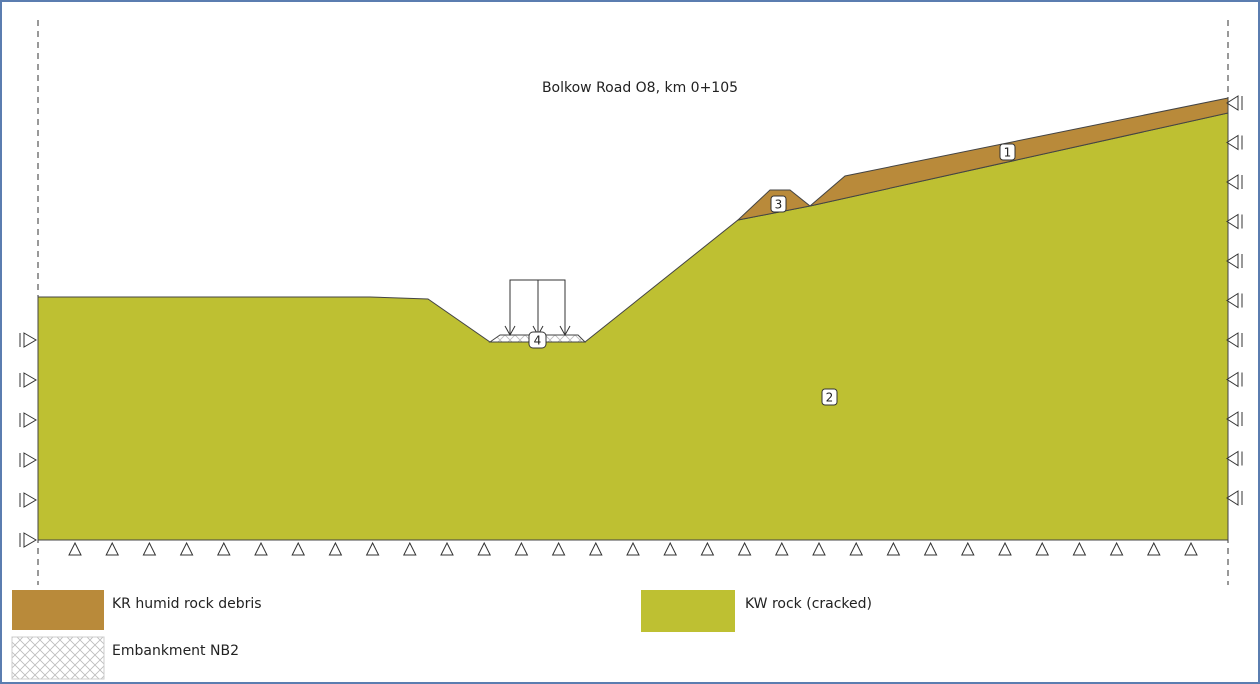 This screenshot has height=684, width=1260. What do you see at coordinates (537, 308) in the screenshot?
I see `load` at bounding box center [537, 308].